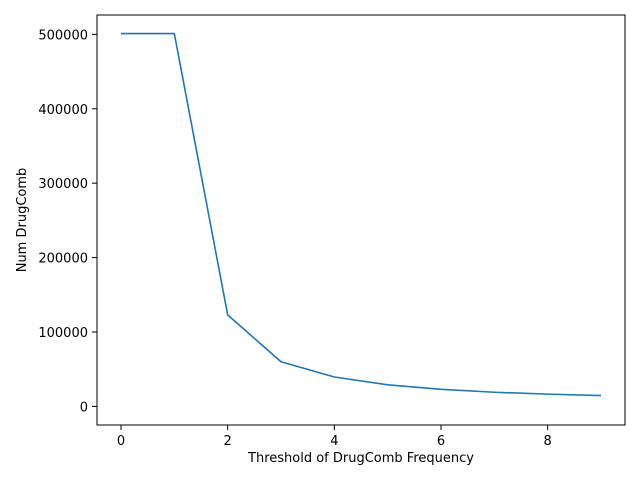 Image resolution: width=640 pixels, height=480 pixels. What do you see at coordinates (228, 441) in the screenshot?
I see `x-tick-label-1: 2` at bounding box center [228, 441].